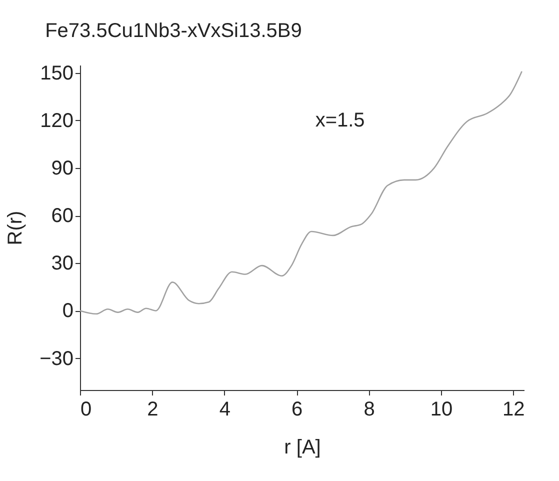 The height and width of the screenshot is (481, 559). I want to click on x-tick-label: 8, so click(369, 409).